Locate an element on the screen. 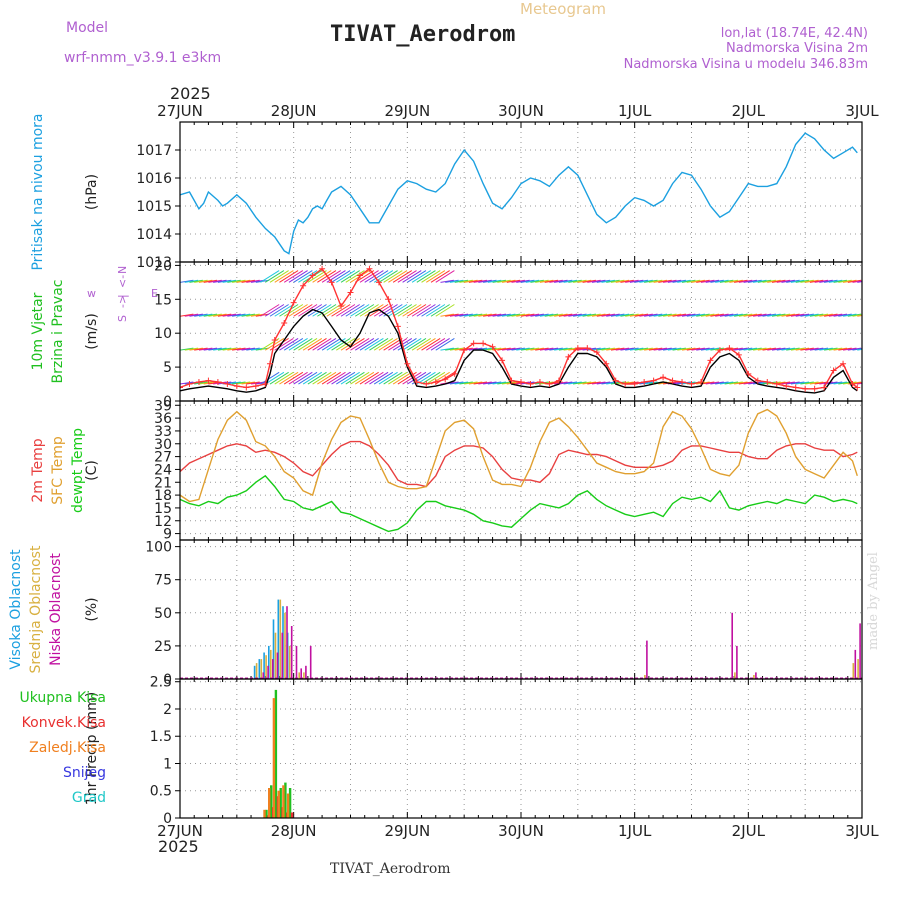 Image resolution: width=900 pixels, height=900 pixels. y-axis-label: (m/s) is located at coordinates (92, 331).